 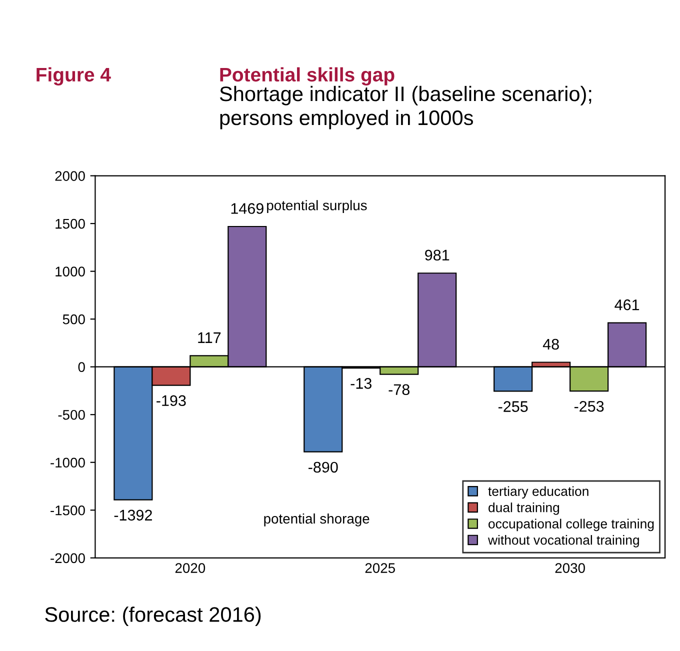 What do you see at coordinates (67, 558) in the screenshot?
I see `y-tick-label: -2000` at bounding box center [67, 558].